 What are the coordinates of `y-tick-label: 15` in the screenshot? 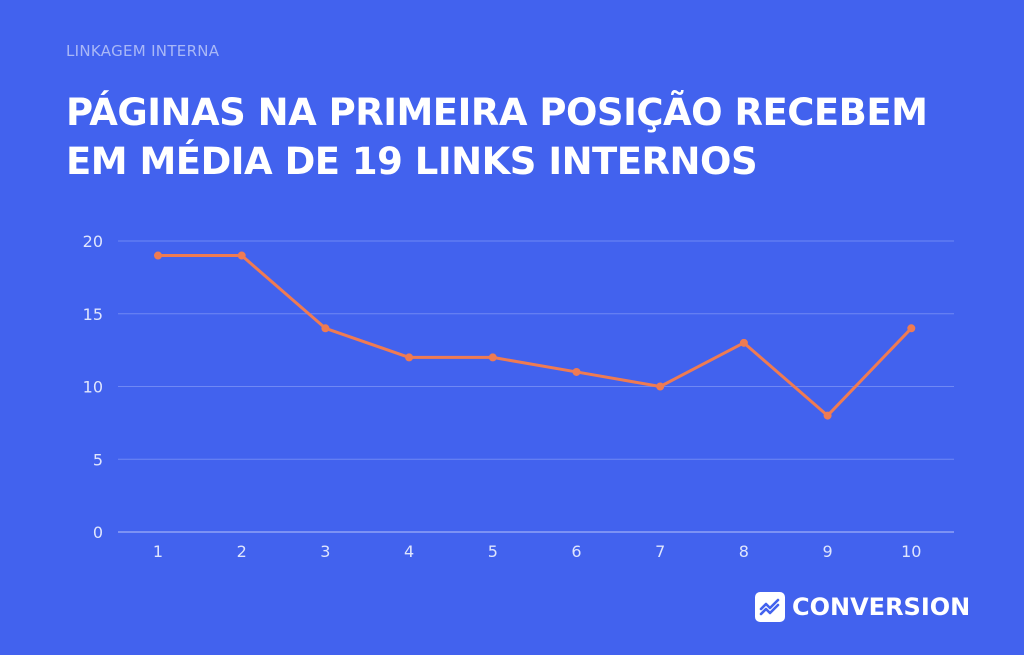 It's located at (93, 314).